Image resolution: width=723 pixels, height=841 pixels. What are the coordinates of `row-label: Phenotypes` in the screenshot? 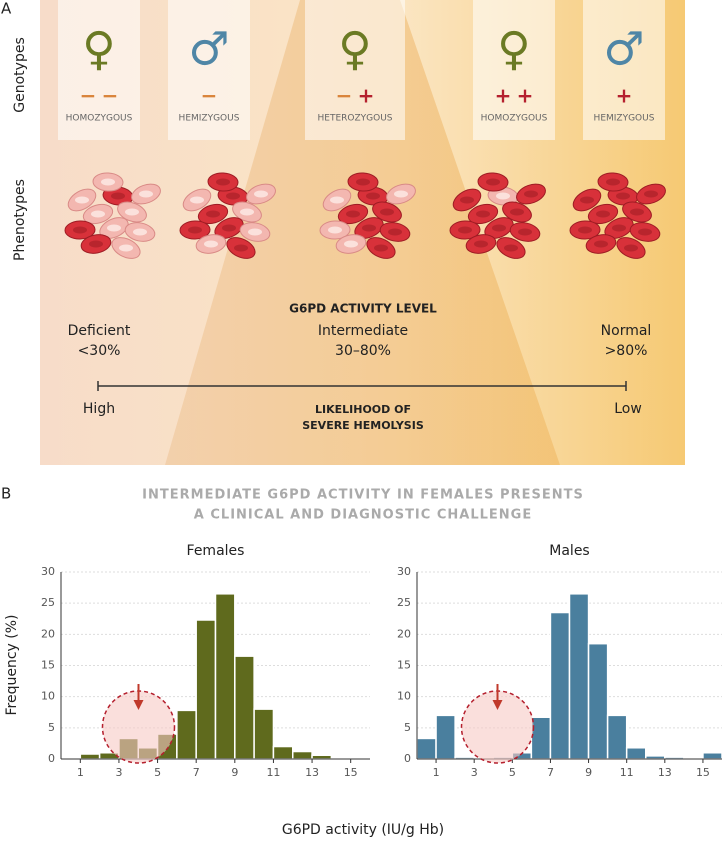 It's located at (20, 220).